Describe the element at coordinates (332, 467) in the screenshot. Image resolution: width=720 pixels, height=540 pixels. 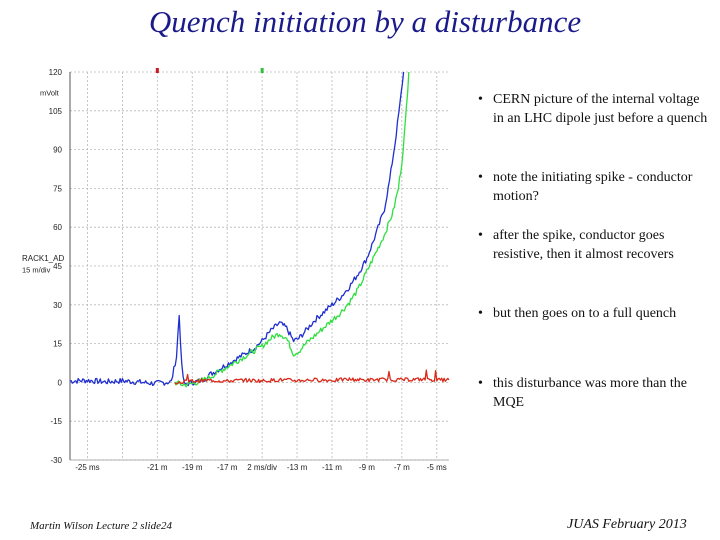
I see `x-tick-label: -11 m` at that location.